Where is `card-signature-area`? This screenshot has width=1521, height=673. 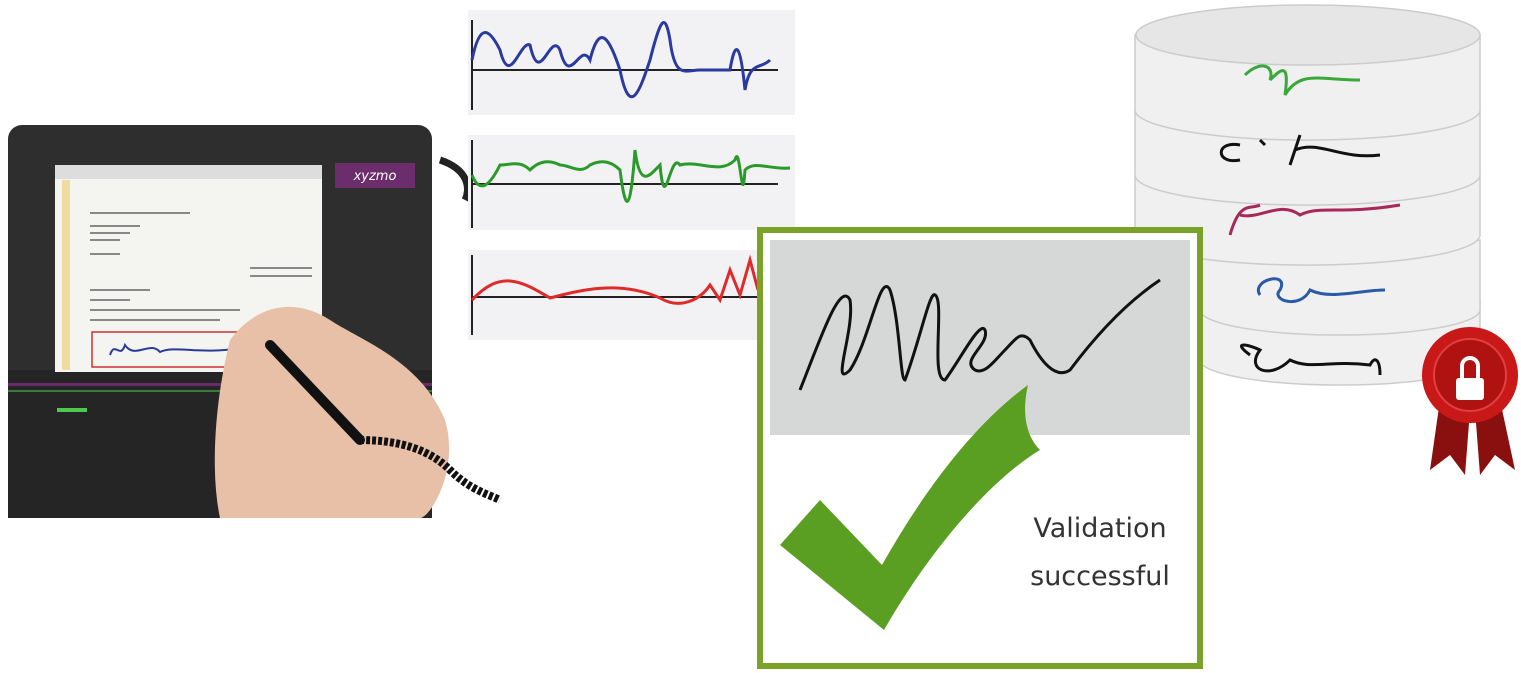 card-signature-area is located at coordinates (980, 337).